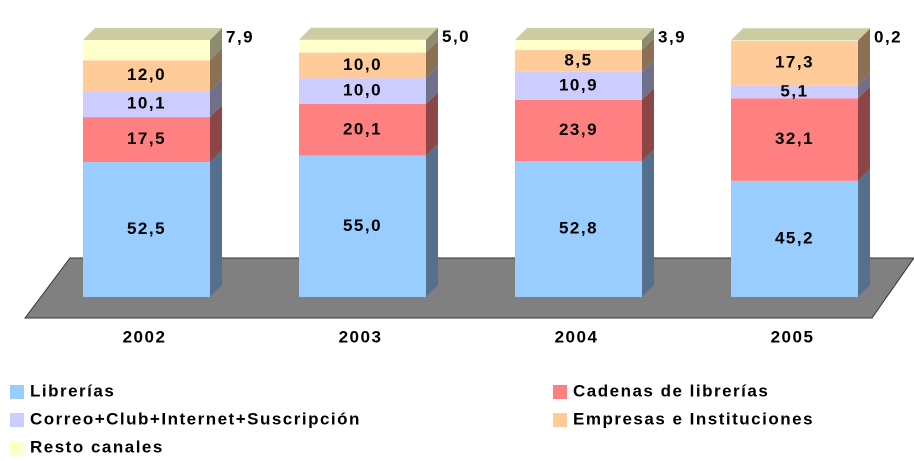 The image size is (914, 461). I want to click on data-label: 8,5, so click(578, 59).